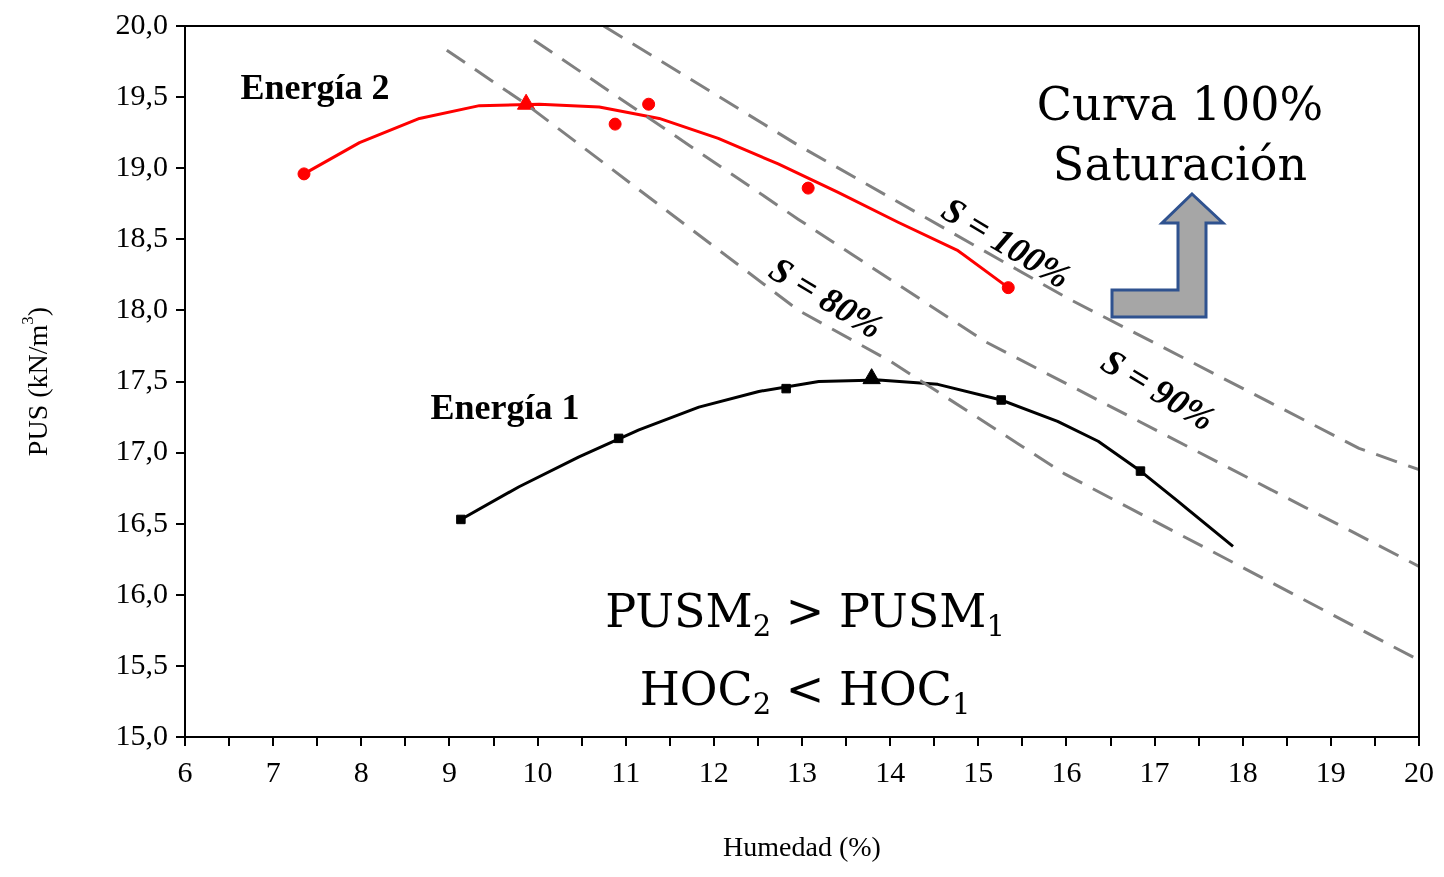 This screenshot has width=1444, height=877. Describe the element at coordinates (1419, 771) in the screenshot. I see `x-tick-label: 20` at that location.